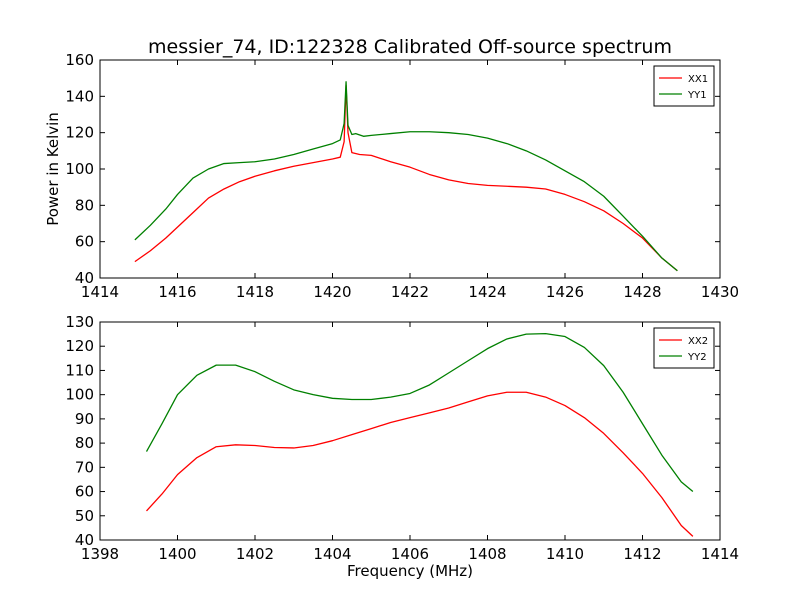  What do you see at coordinates (332, 292) in the screenshot?
I see `top-xtick-label: 1420` at bounding box center [332, 292].